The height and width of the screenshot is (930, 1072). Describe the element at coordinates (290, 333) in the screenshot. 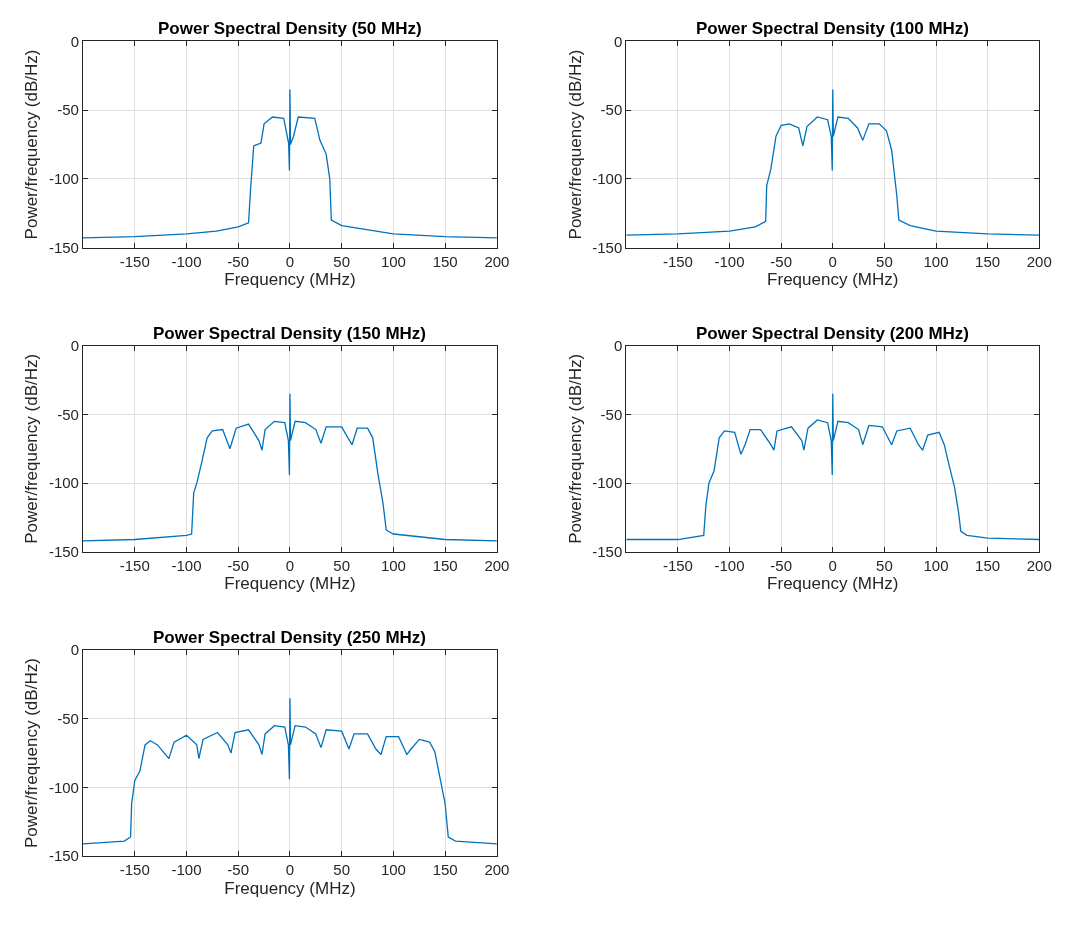

I see `chart-title: Power Spectral Density (150 MHz)` at that location.